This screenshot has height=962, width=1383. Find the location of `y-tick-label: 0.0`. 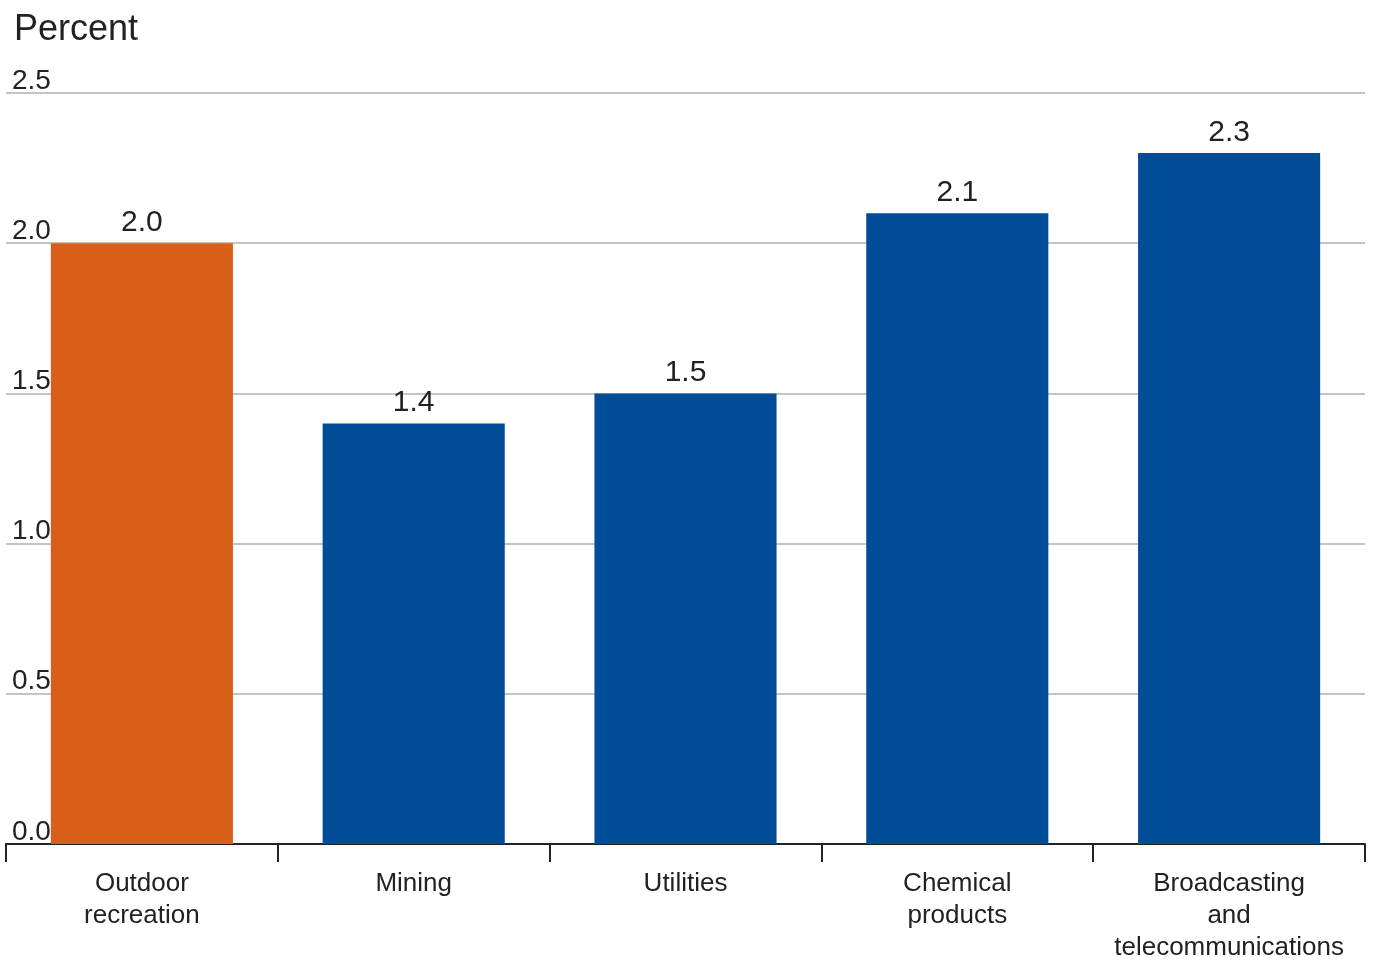

y-tick-label: 0.0 is located at coordinates (31, 830).